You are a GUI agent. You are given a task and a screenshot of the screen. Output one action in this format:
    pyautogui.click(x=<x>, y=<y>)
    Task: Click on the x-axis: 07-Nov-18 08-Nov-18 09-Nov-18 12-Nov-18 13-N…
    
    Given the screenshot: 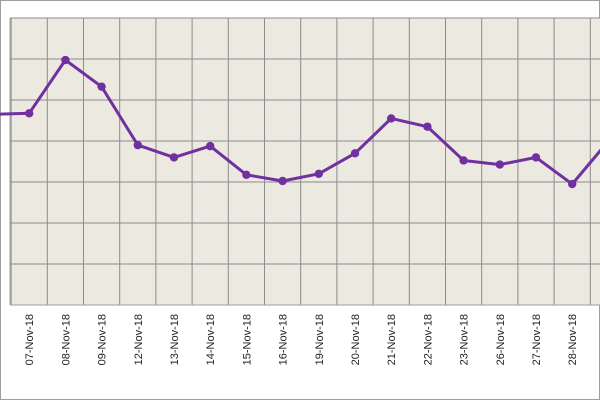 What is the action you would take?
    pyautogui.click(x=301, y=339)
    